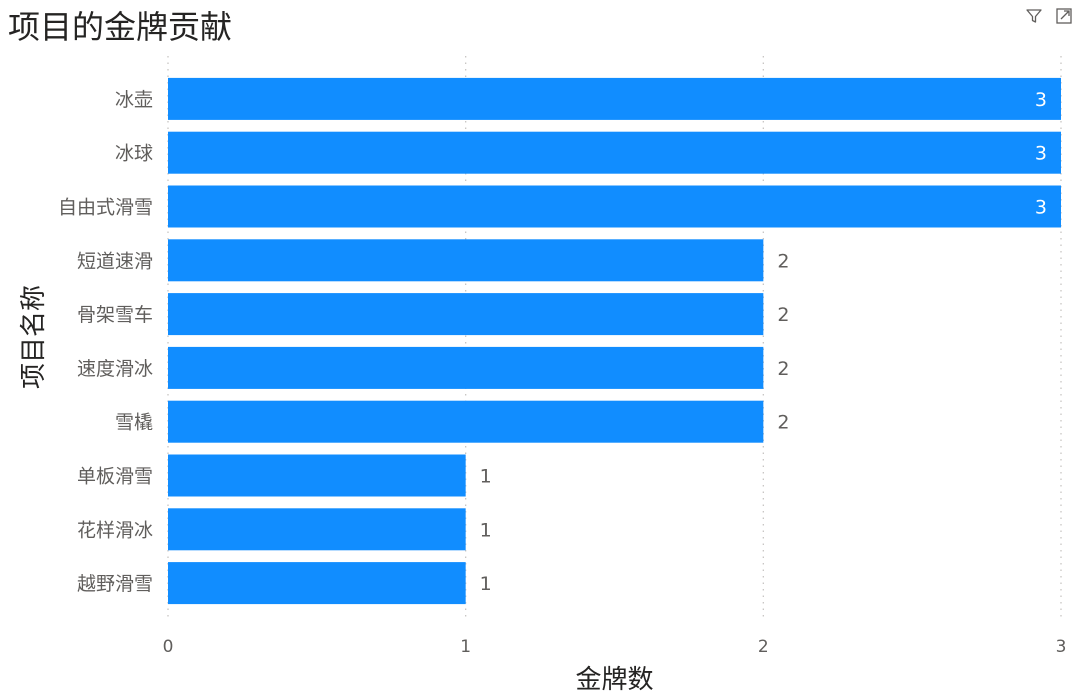 The height and width of the screenshot is (697, 1080). What do you see at coordinates (115, 530) in the screenshot?
I see `category-label: 花样滑冰` at bounding box center [115, 530].